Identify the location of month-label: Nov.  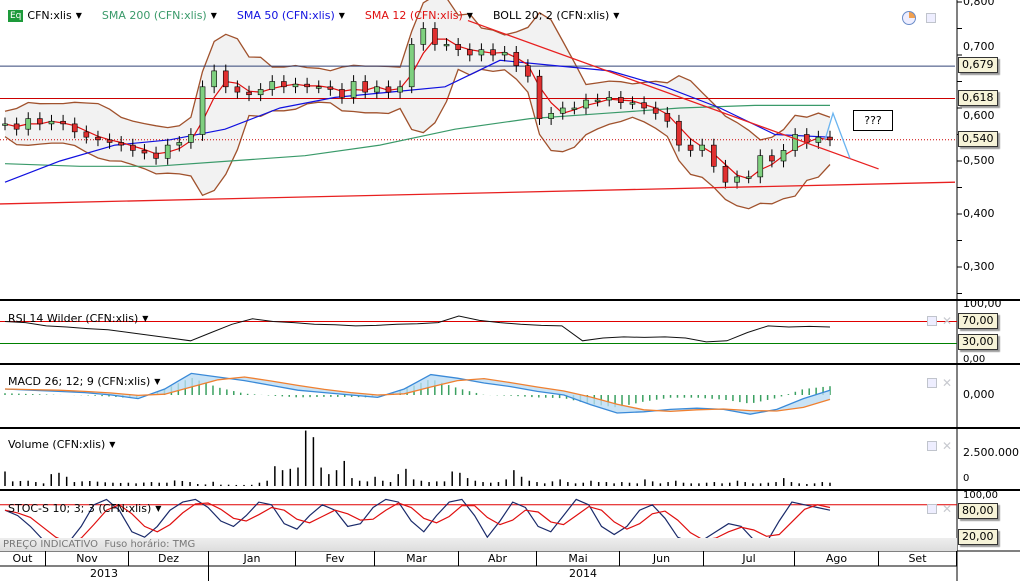
(87, 558).